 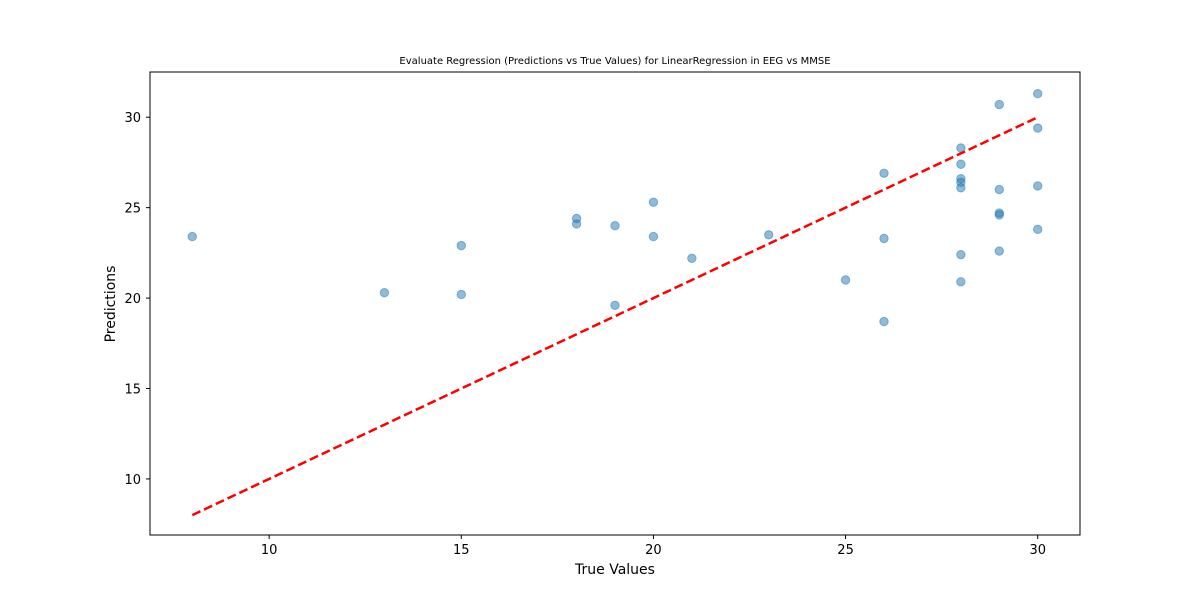 What do you see at coordinates (132, 118) in the screenshot?
I see `y-tick-label: 30` at bounding box center [132, 118].